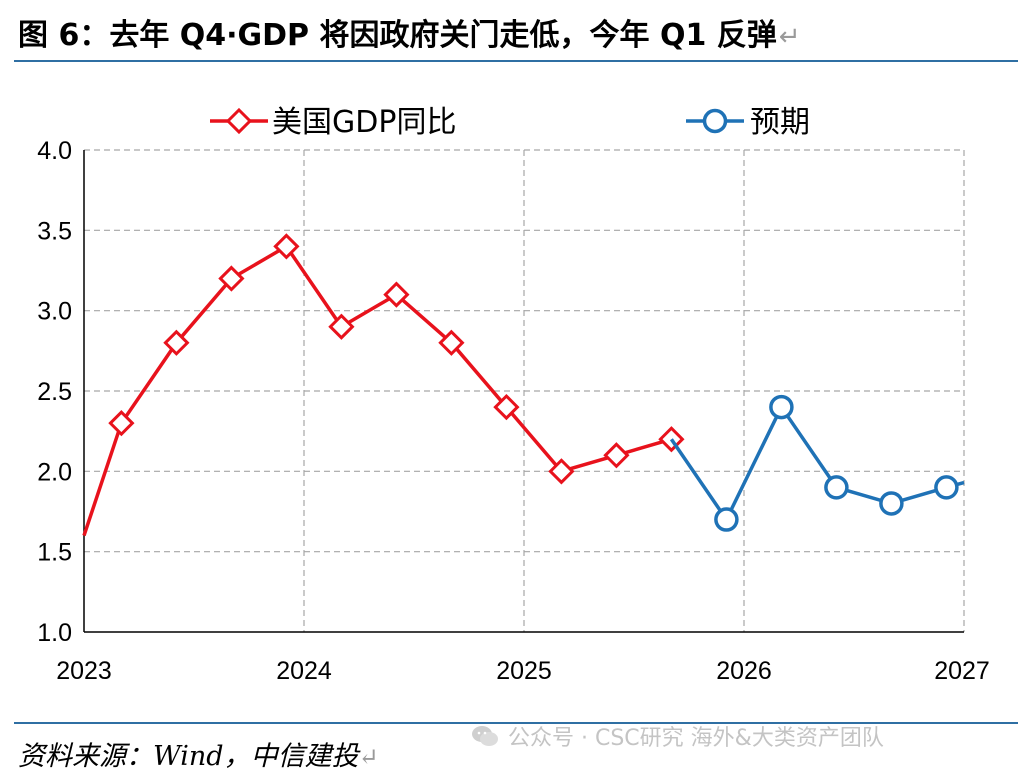  What do you see at coordinates (188, 756) in the screenshot?
I see `source-text: 资料来源：Wind，中信建投` at bounding box center [188, 756].